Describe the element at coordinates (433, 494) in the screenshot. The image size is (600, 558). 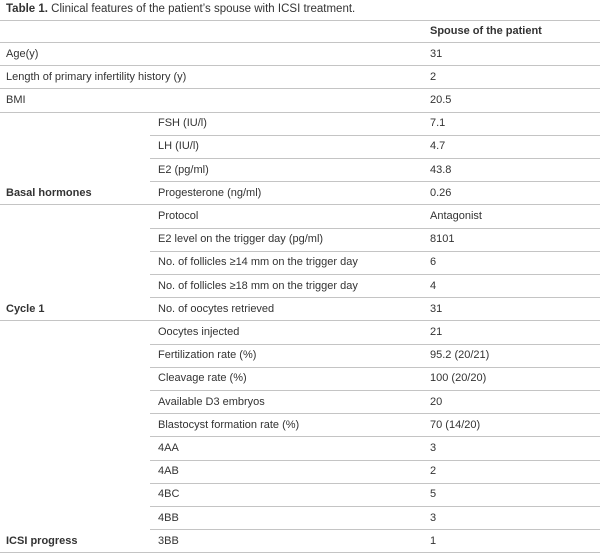
I see `value: 5` at that location.